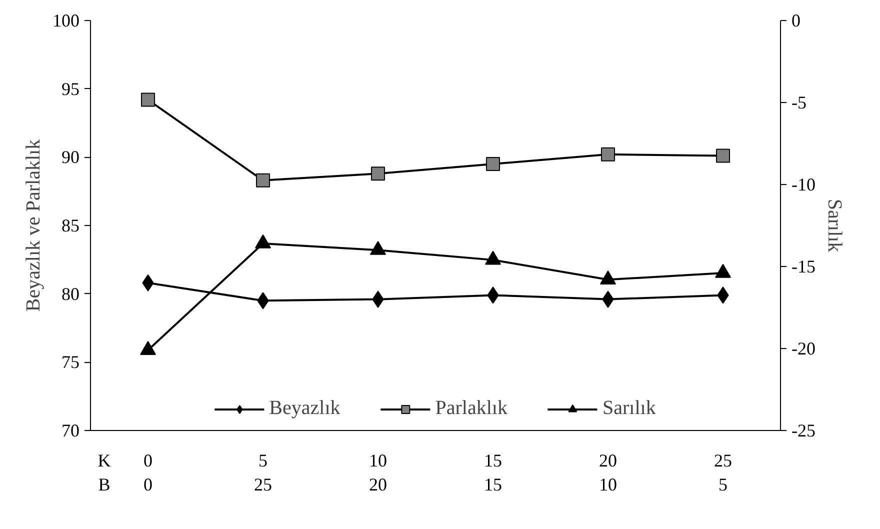 Image resolution: width=880 pixels, height=529 pixels. What do you see at coordinates (263, 472) in the screenshot?
I see `x-tick-label: 5 25` at bounding box center [263, 472].